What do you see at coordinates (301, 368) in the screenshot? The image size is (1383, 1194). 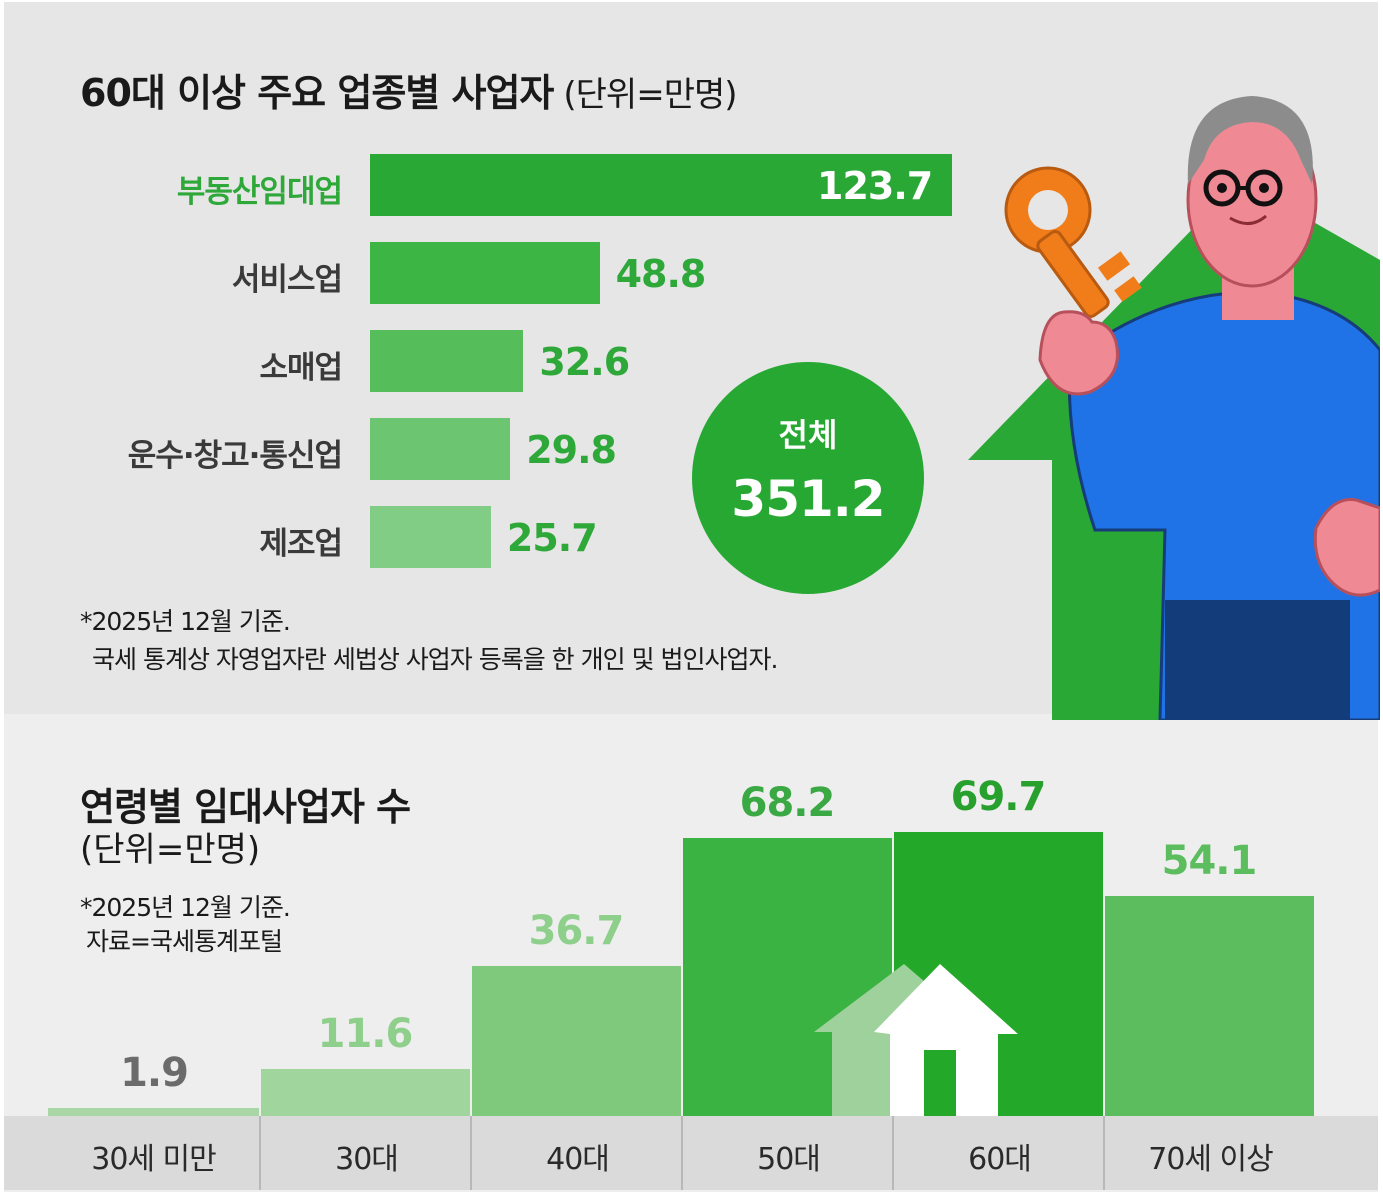 I see `industry-label: 소매업` at bounding box center [301, 368].